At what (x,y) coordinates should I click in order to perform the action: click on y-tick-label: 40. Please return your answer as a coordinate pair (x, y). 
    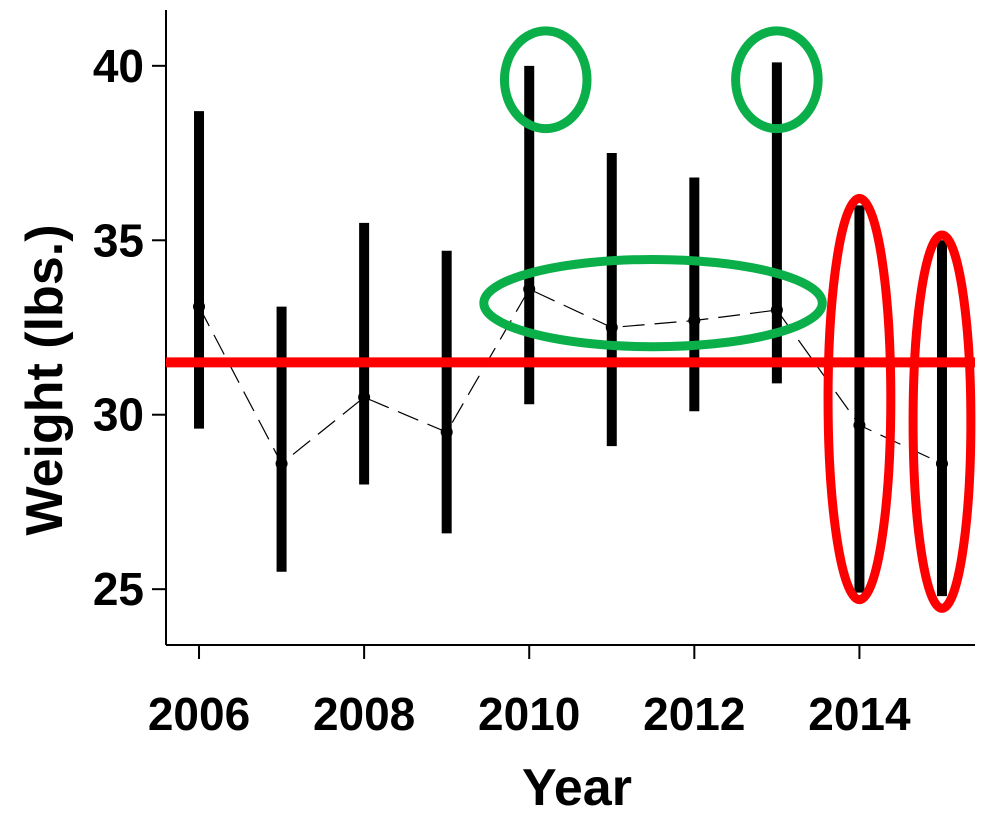
    Looking at the image, I should click on (118, 66).